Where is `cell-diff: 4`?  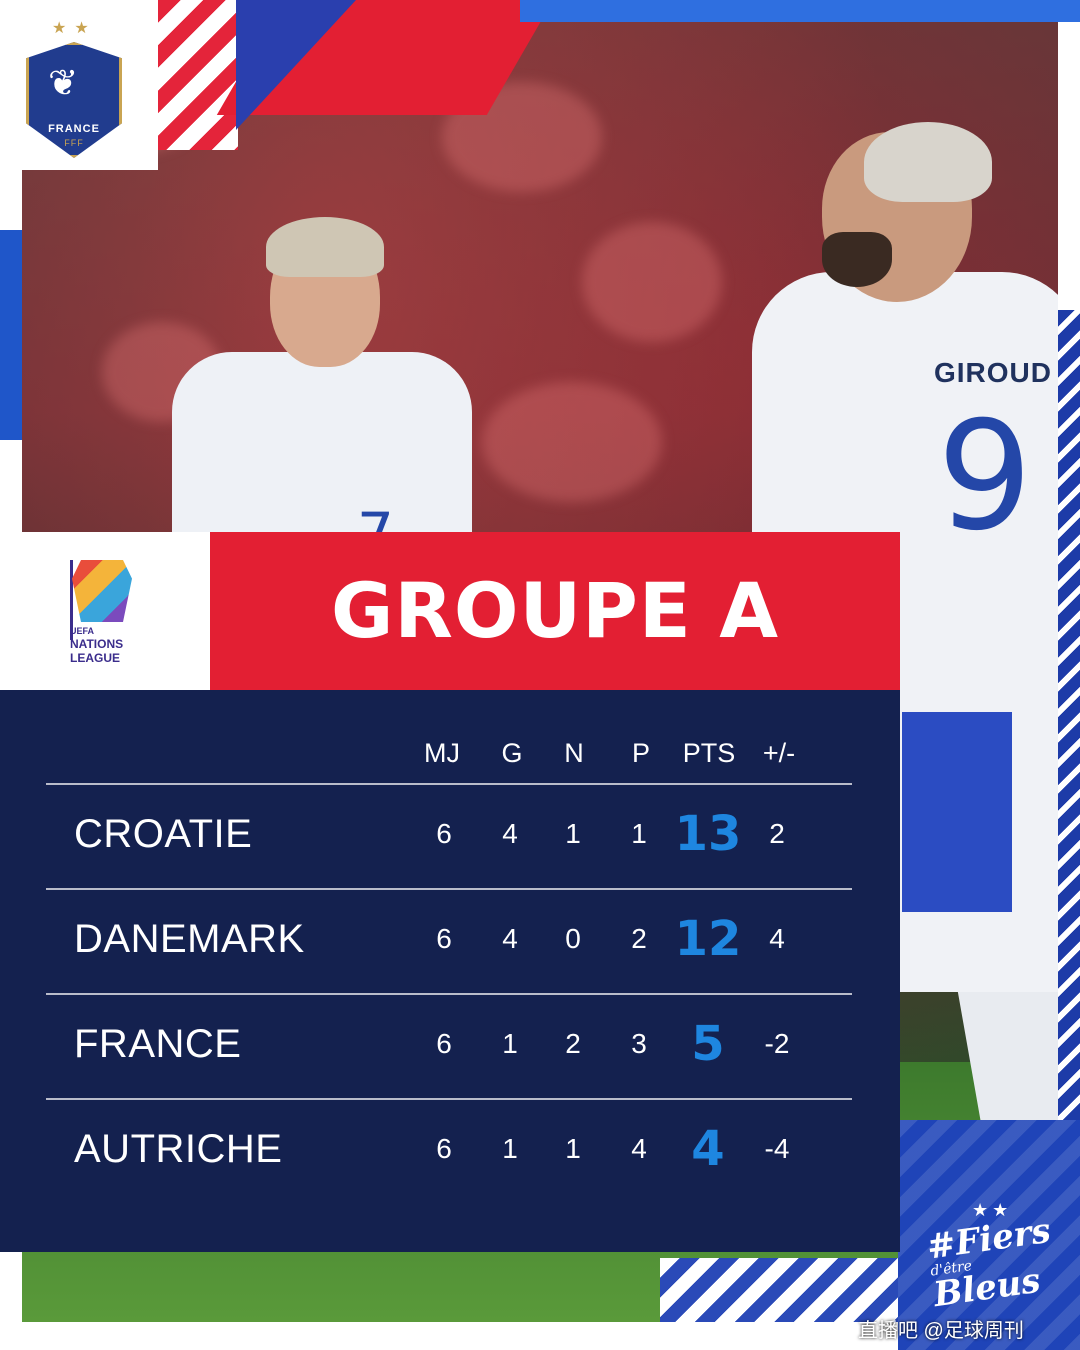
cell-diff: 4 is located at coordinates (777, 938).